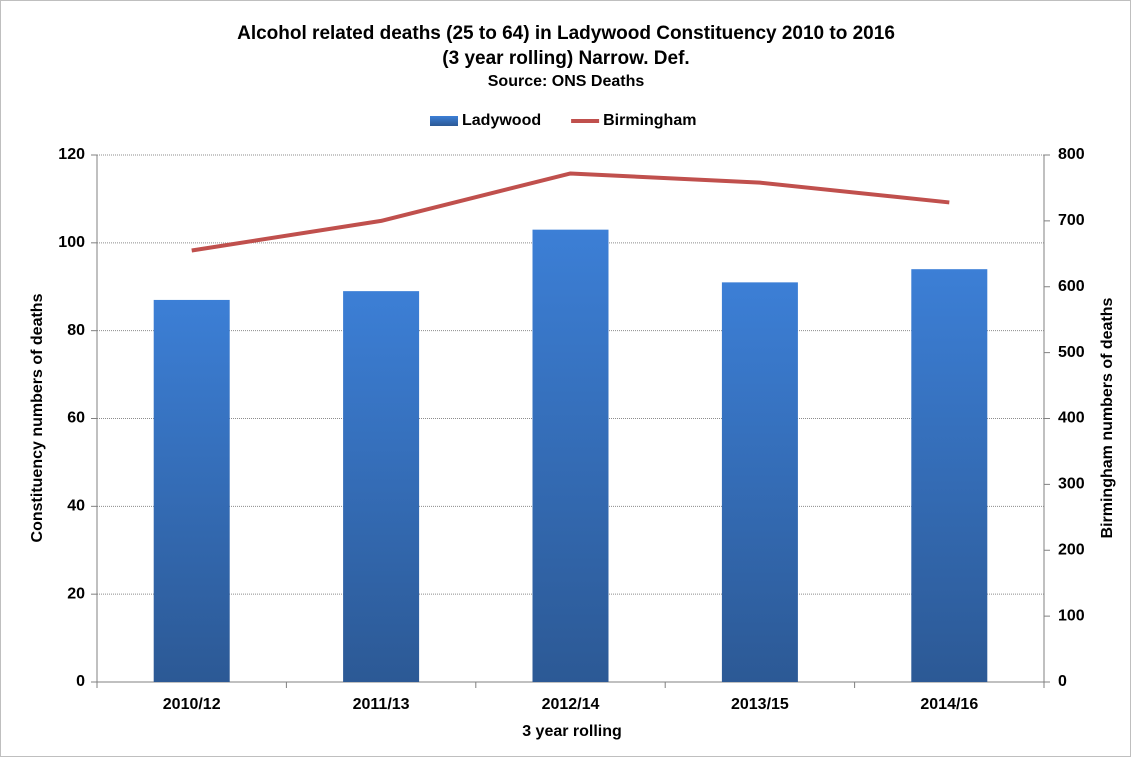 This screenshot has height=758, width=1132. What do you see at coordinates (1062, 681) in the screenshot?
I see `y2-tick-label: 0` at bounding box center [1062, 681].